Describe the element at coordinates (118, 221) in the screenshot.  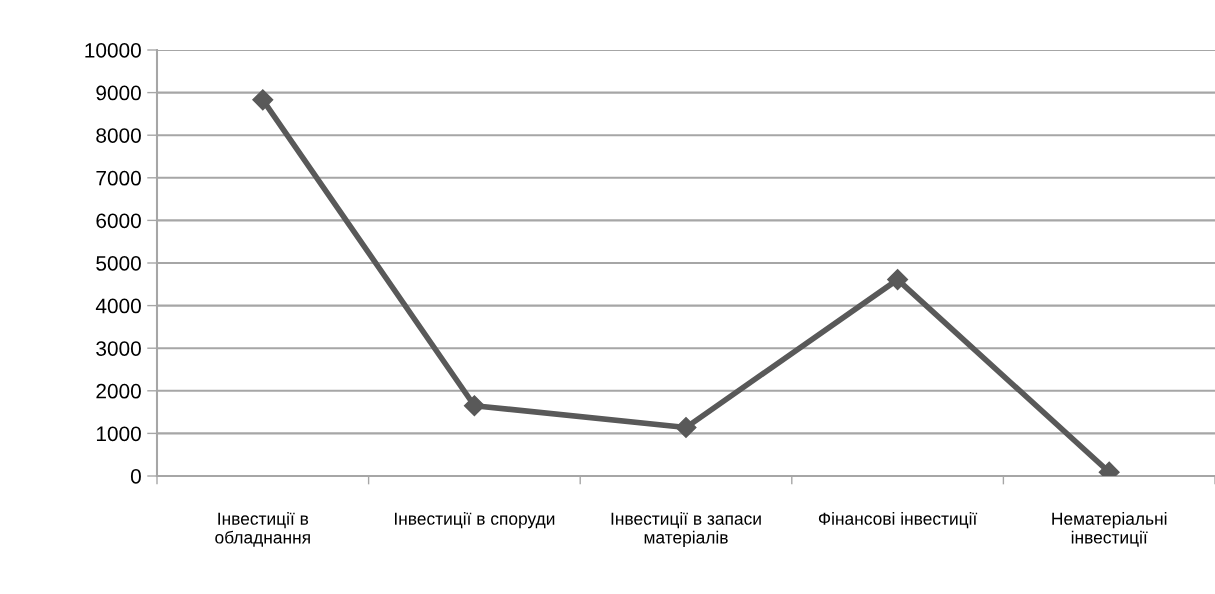
I see `y-tick-label: 6000` at that location.